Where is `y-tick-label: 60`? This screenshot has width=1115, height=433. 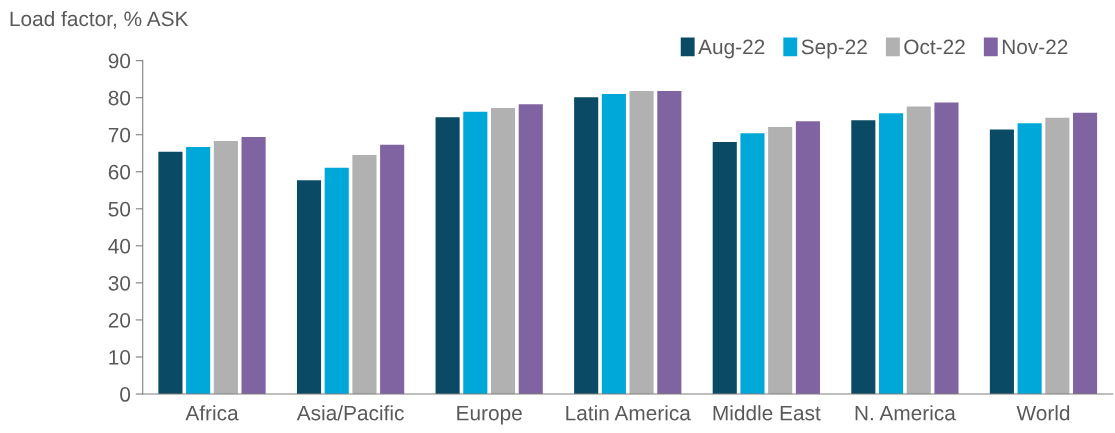
y-tick-label: 60 is located at coordinates (119, 172).